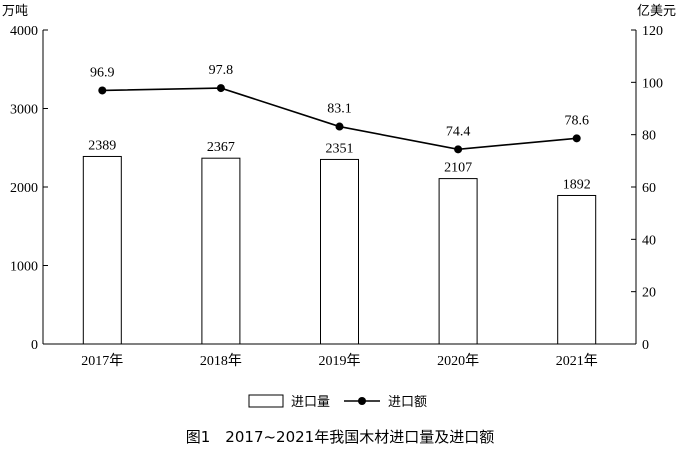  I want to click on line-point-2017年, so click(102, 90).